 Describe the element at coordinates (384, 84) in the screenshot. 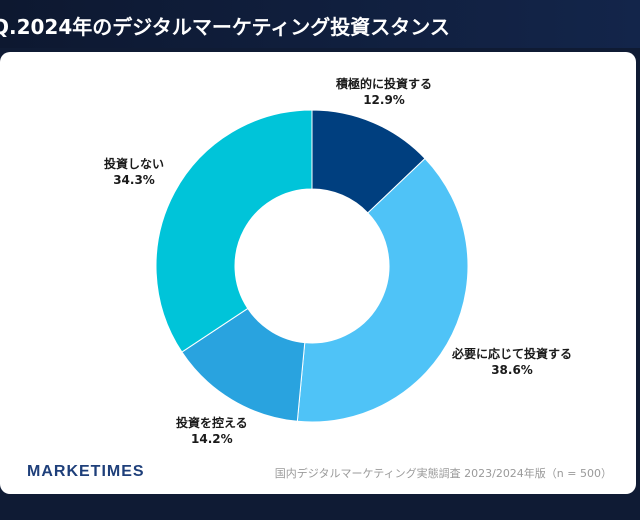

I see `slice-category: 積極的に投資する` at that location.